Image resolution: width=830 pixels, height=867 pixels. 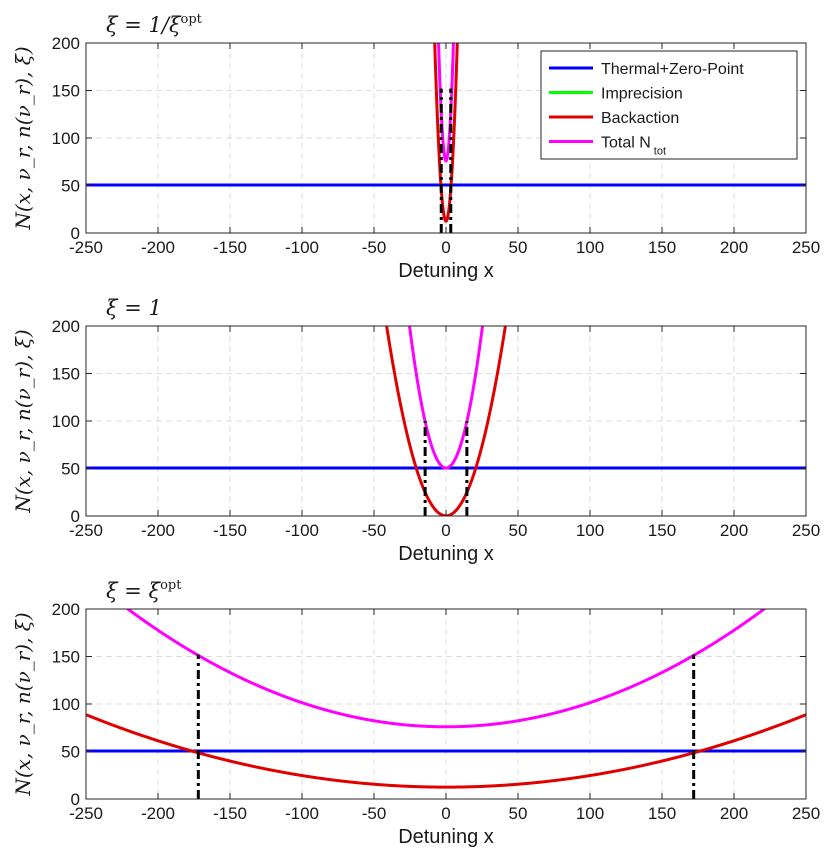 I want to click on panel-title: ξ = 1/ξopt, so click(x=154, y=24).